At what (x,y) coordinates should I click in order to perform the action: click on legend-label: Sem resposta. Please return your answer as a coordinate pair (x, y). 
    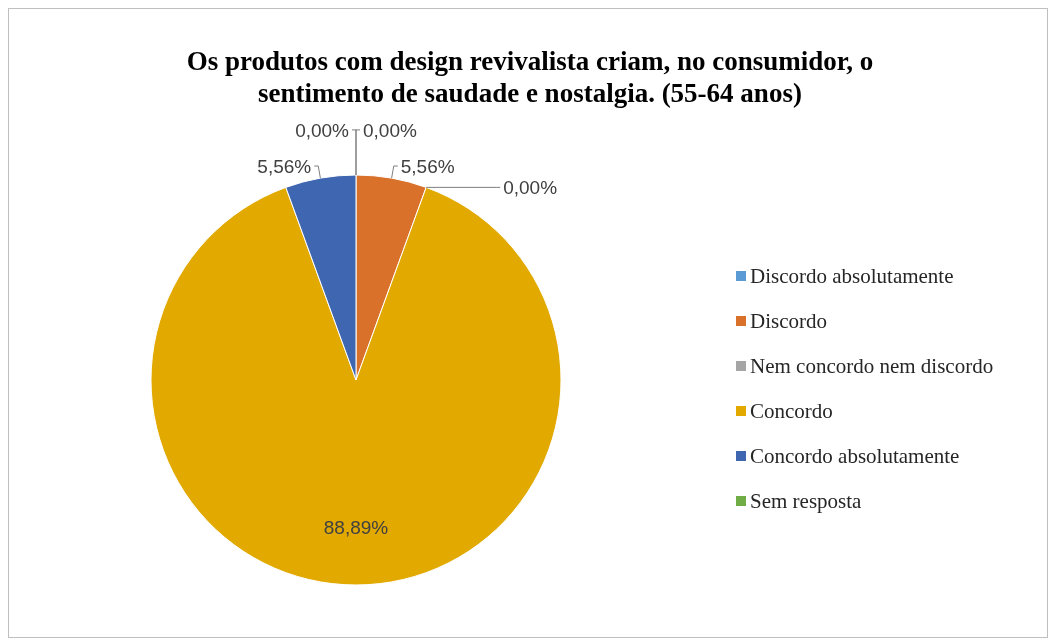
    Looking at the image, I should click on (806, 501).